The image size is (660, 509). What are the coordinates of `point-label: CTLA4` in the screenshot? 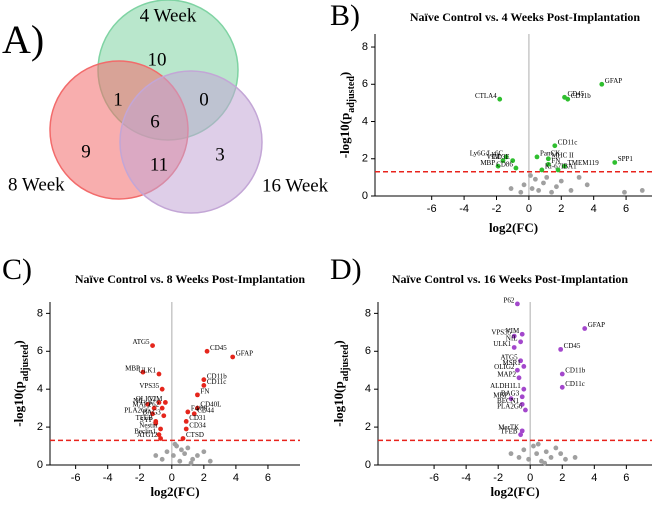 It's located at (486, 96).